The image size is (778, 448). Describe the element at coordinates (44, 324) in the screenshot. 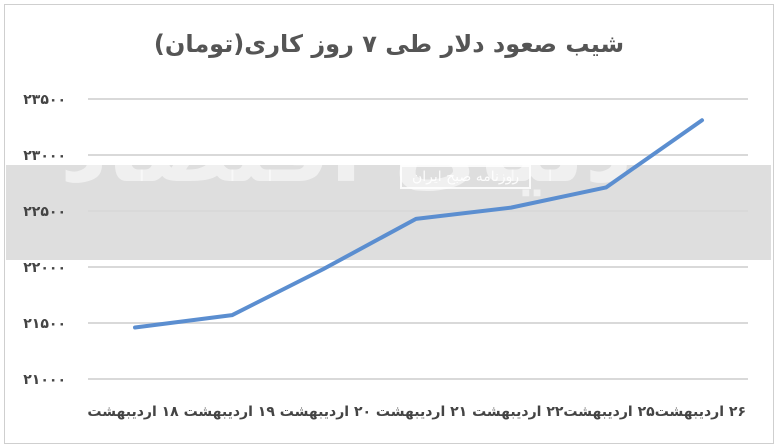

I see `y-tick-label: ۲۱۵۰۰` at that location.